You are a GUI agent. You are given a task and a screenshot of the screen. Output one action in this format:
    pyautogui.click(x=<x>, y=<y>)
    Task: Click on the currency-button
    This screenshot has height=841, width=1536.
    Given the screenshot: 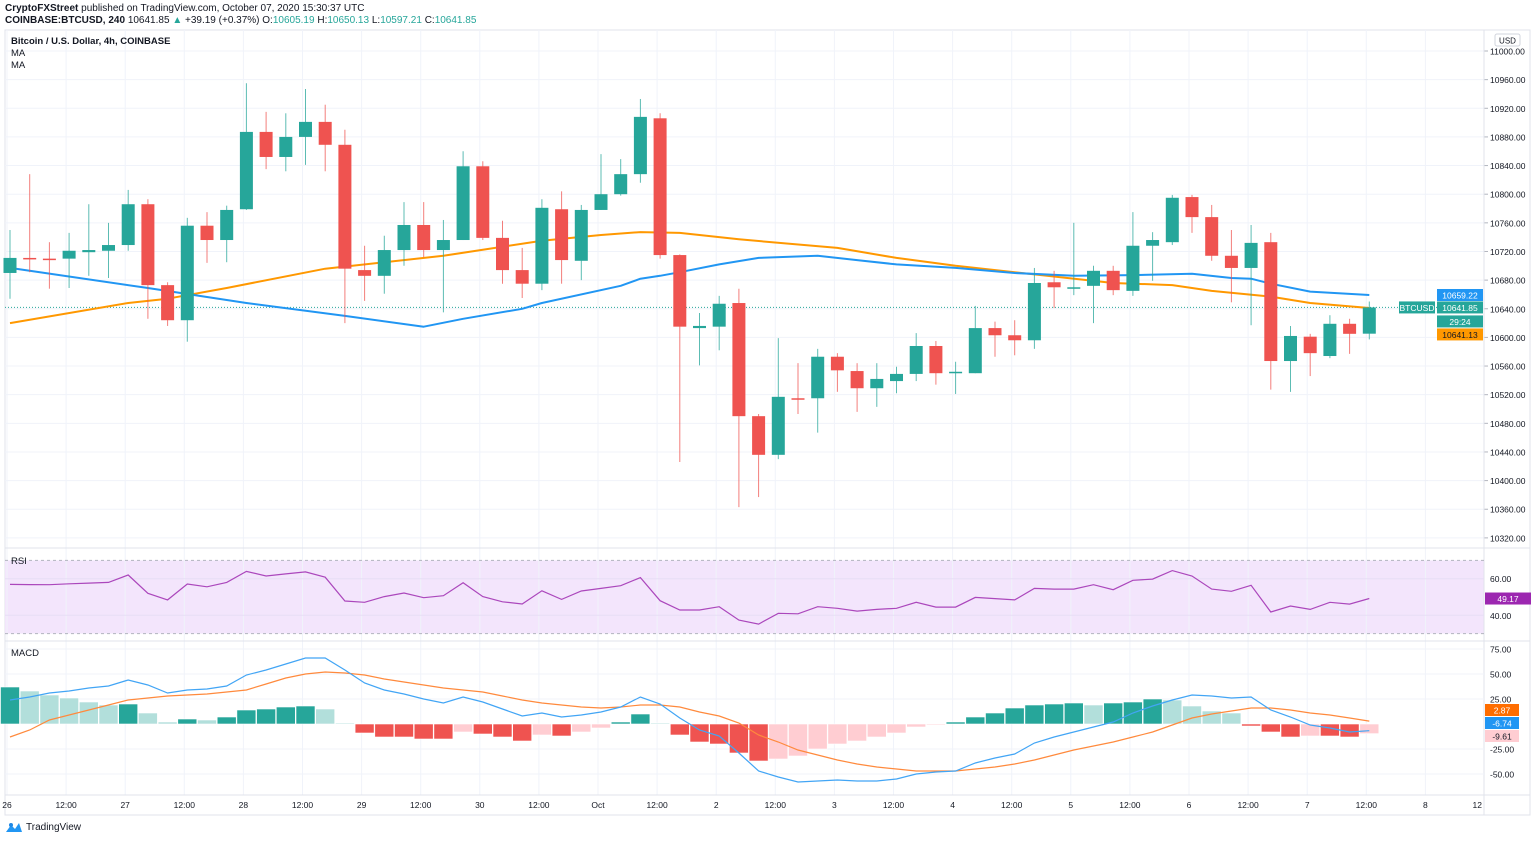 What is the action you would take?
    pyautogui.click(x=1507, y=40)
    